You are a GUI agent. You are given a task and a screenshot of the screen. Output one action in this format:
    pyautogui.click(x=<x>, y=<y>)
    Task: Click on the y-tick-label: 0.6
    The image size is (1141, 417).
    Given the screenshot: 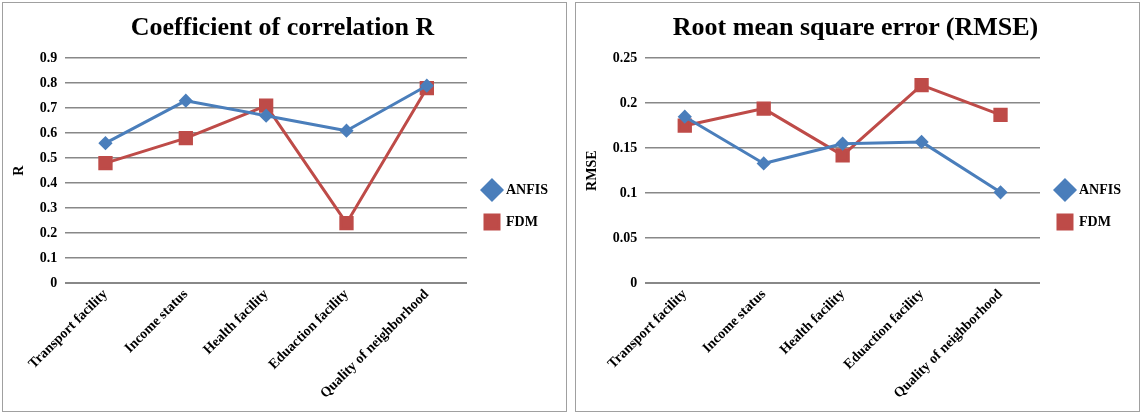 What is the action you would take?
    pyautogui.click(x=48, y=132)
    